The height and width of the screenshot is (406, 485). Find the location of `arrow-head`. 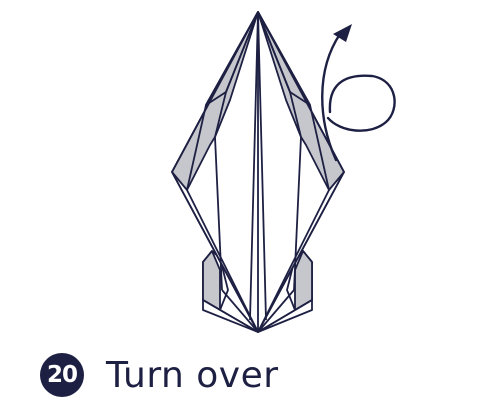

arrow-head is located at coordinates (342, 33).